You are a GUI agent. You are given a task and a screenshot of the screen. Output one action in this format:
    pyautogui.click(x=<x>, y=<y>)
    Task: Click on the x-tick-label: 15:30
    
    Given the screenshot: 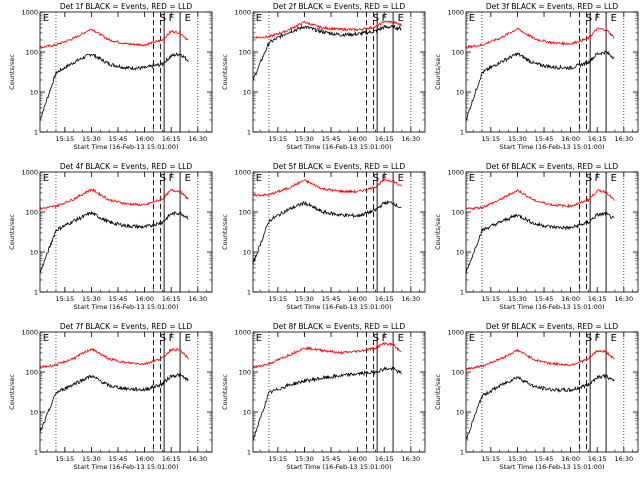 What is the action you would take?
    pyautogui.click(x=517, y=459)
    